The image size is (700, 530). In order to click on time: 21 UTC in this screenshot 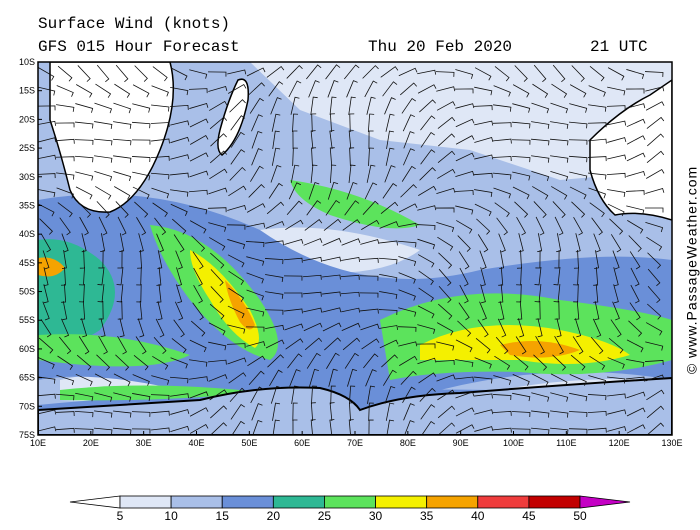, I will do `click(619, 47)`.